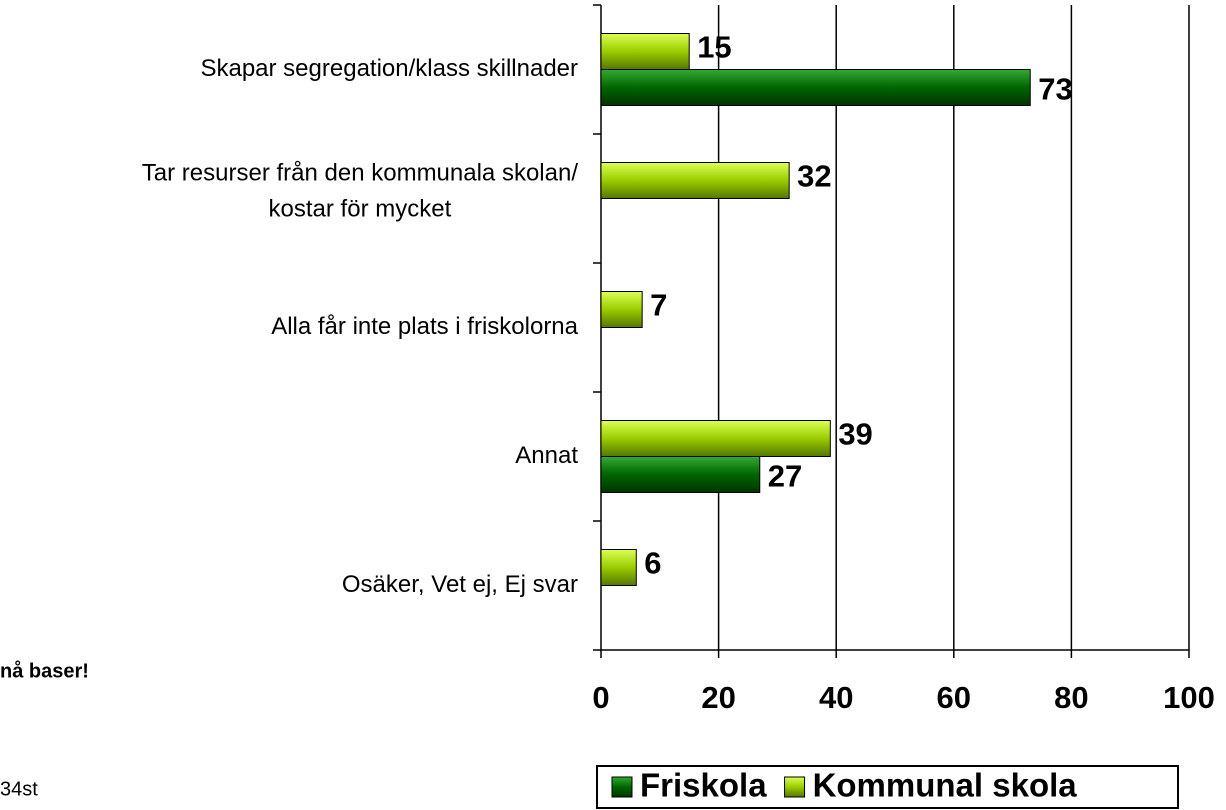  Describe the element at coordinates (1071, 697) in the screenshot. I see `x-tick-label: 80` at that location.